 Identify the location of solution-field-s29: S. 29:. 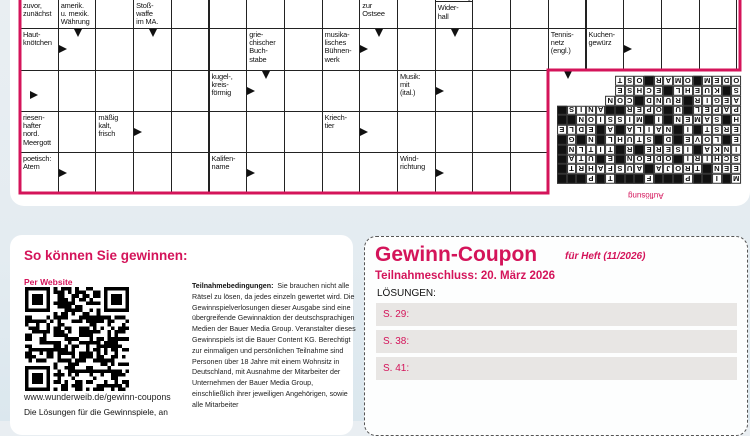
(556, 314).